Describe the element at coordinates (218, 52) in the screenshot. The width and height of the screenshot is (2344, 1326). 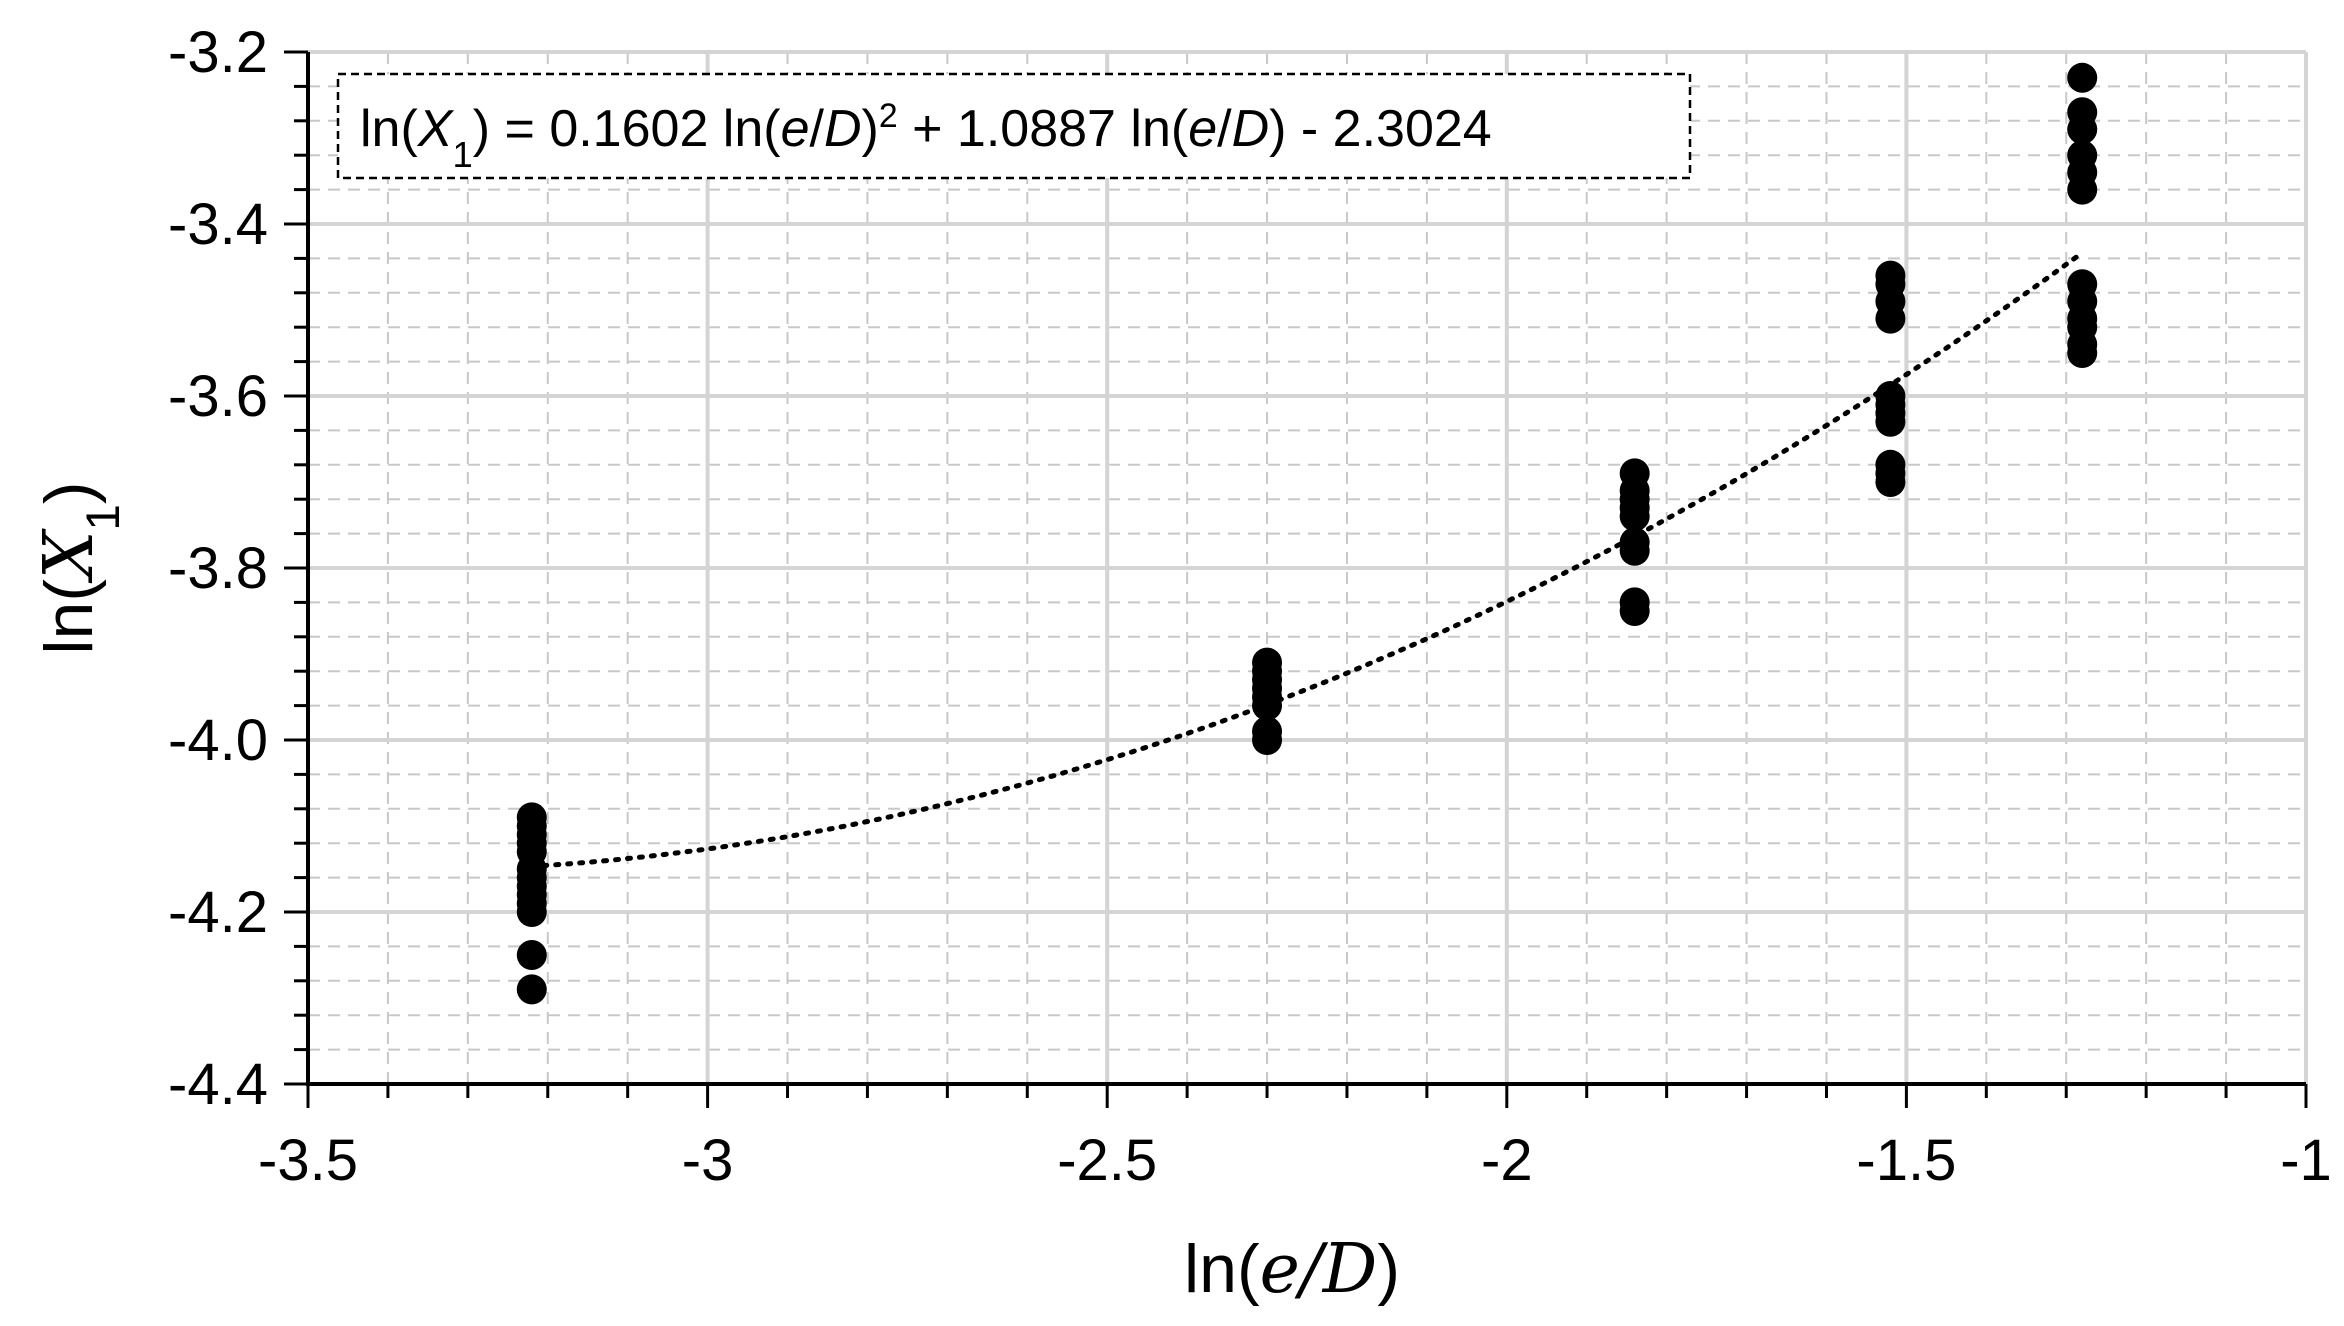
I see `y-tick-label: -3.2` at that location.